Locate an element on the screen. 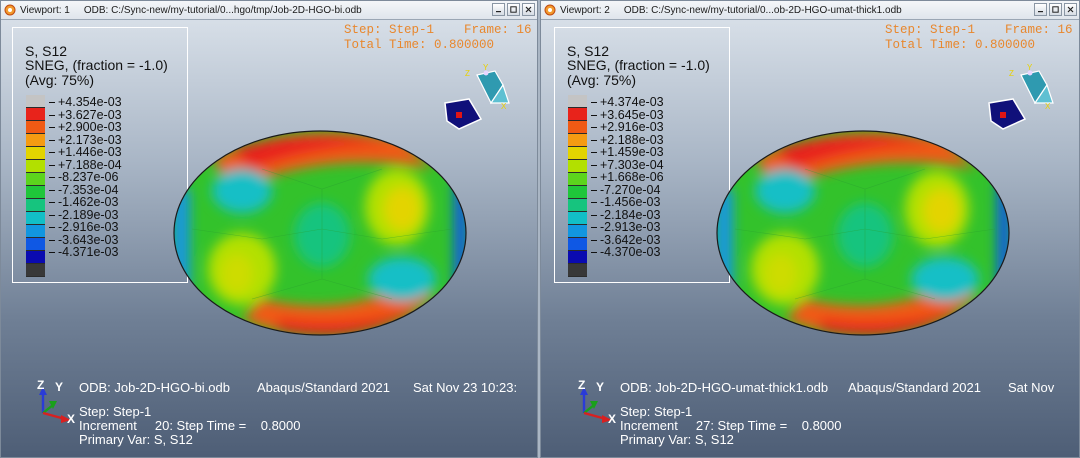  legend-value: +2.173e-03 is located at coordinates (85, 140).